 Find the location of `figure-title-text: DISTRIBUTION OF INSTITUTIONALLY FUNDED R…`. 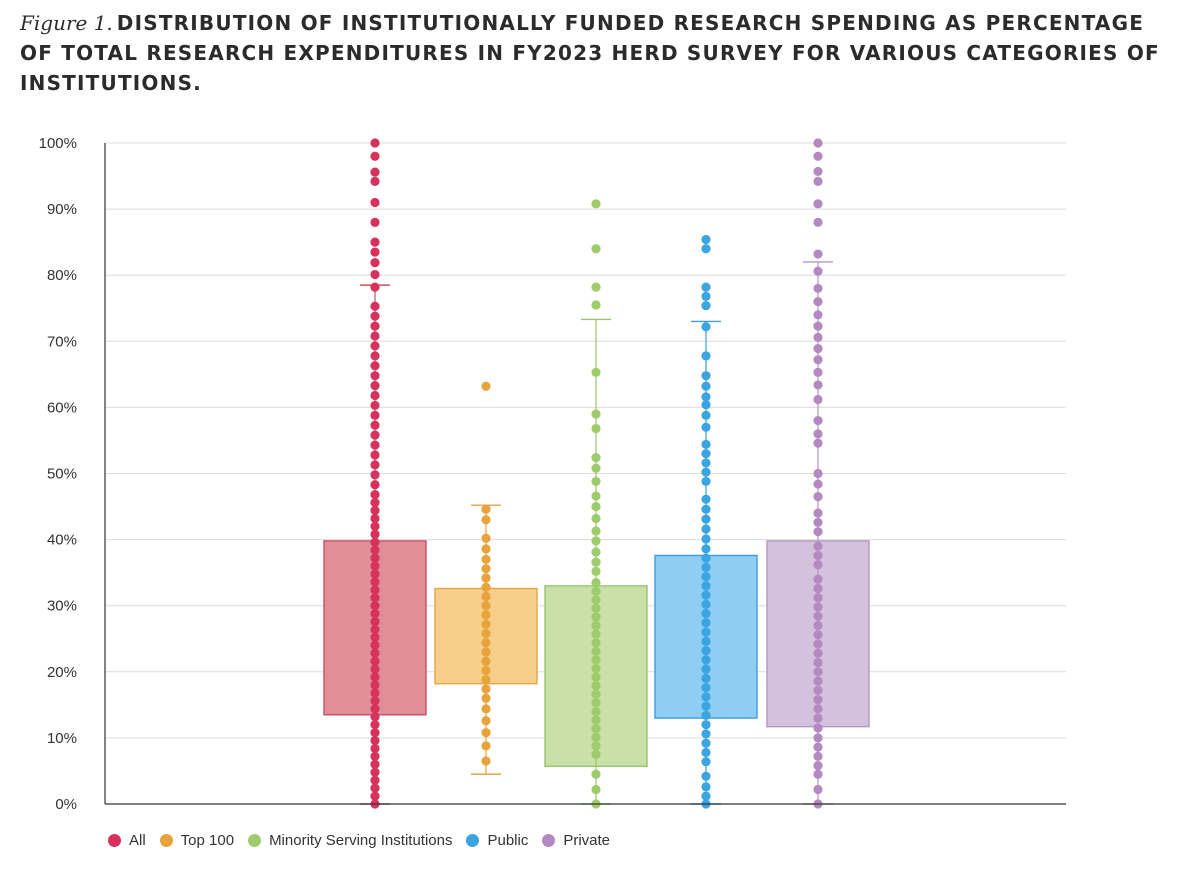

figure-title-text: DISTRIBUTION OF INSTITUTIONALLY FUNDED R… is located at coordinates (590, 53).